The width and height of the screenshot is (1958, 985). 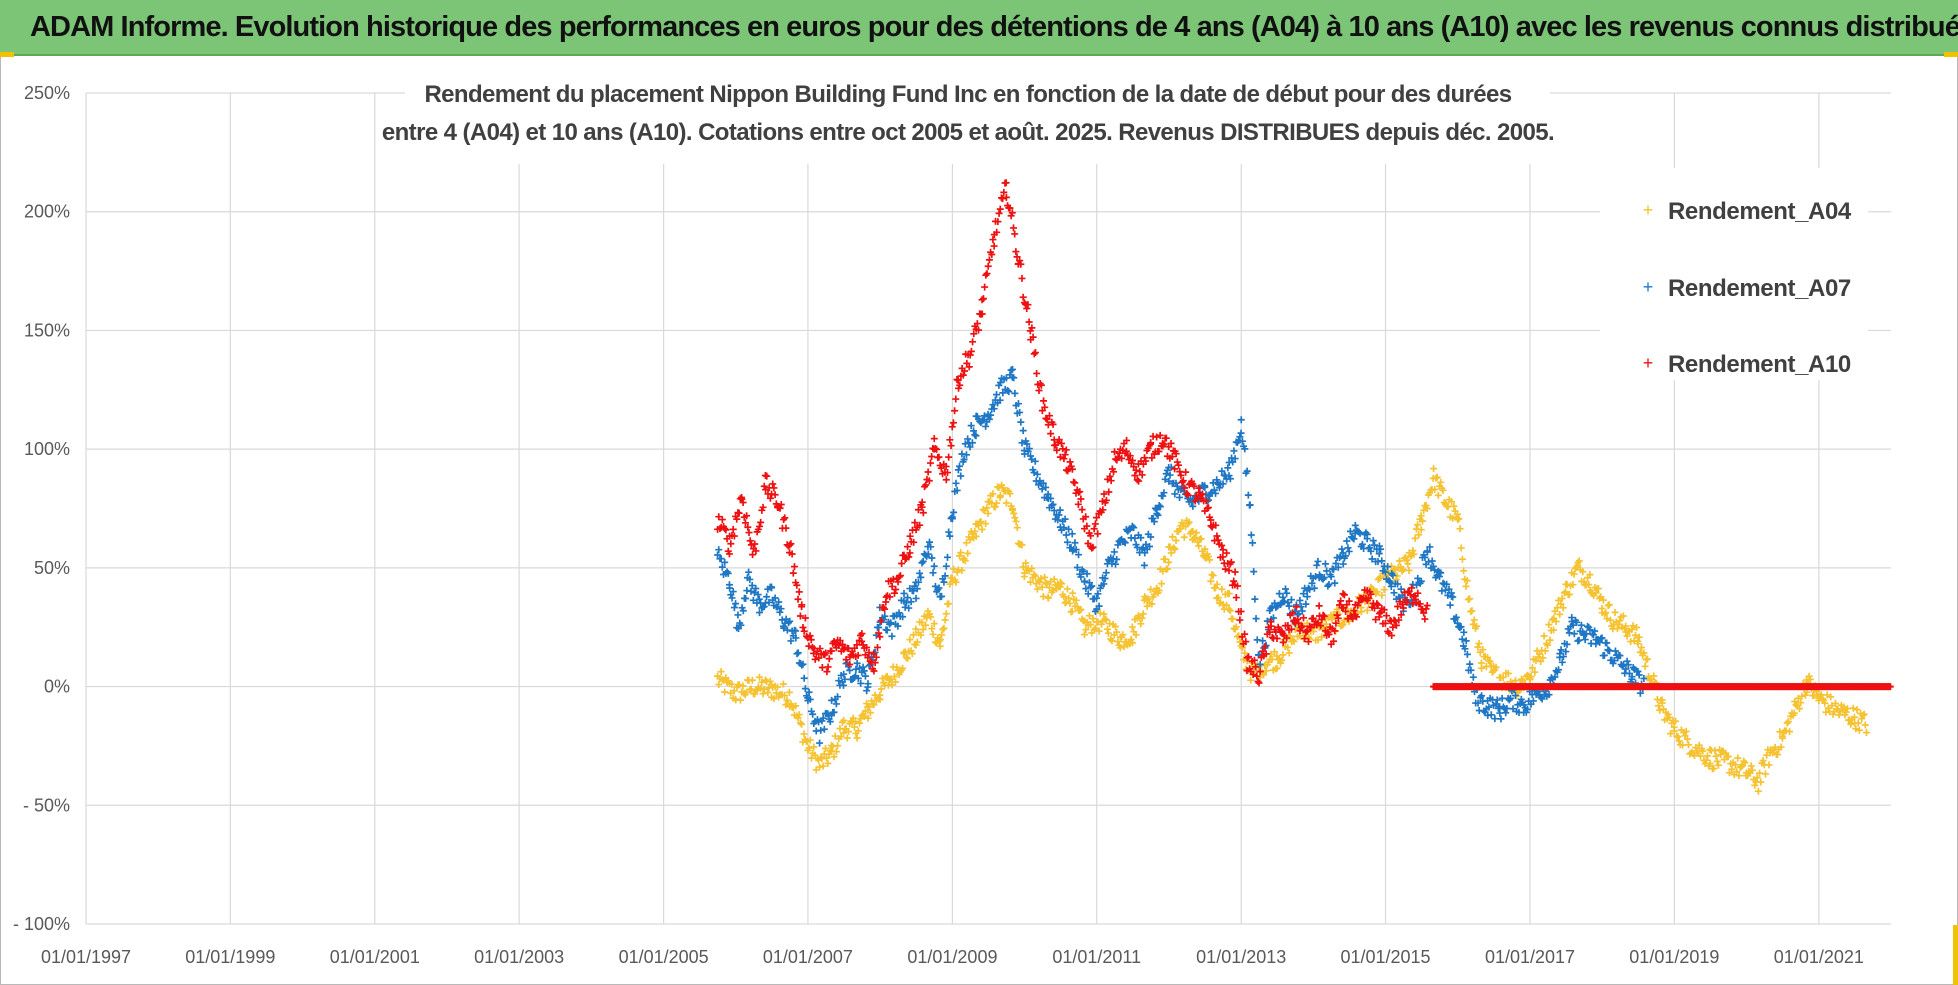 I want to click on y-tick-label: - 100%, so click(x=41, y=924).